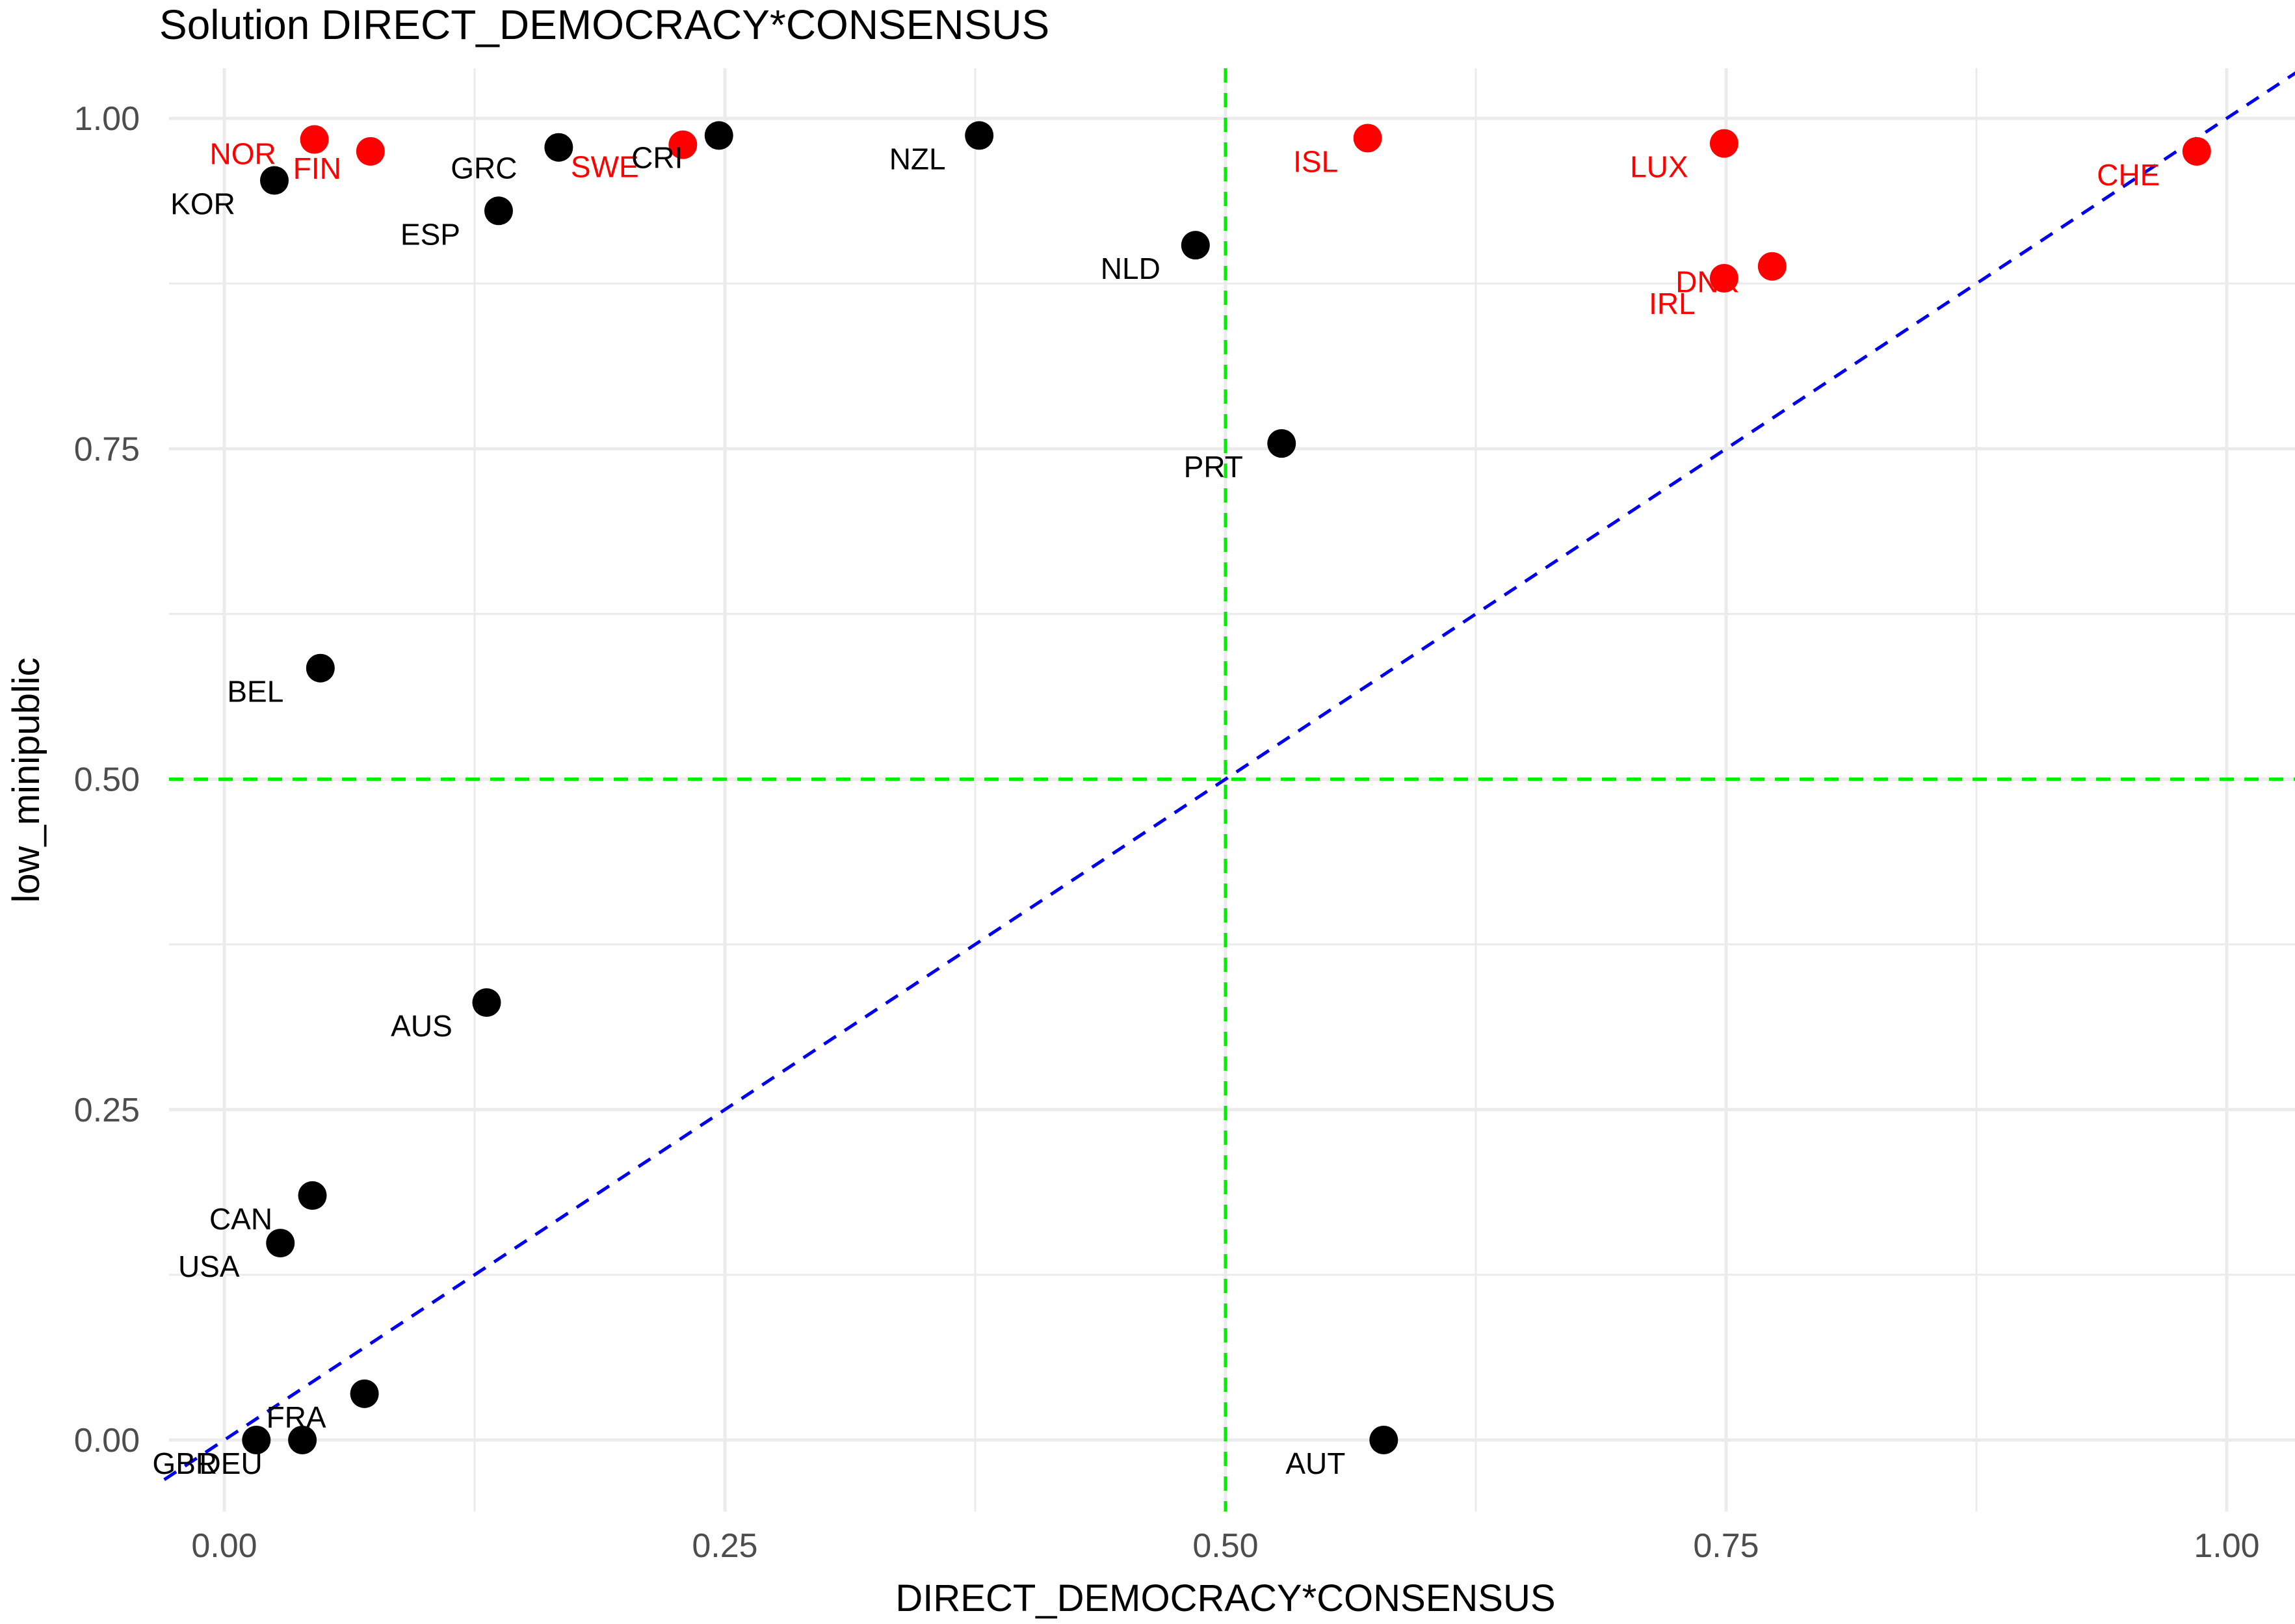 Image resolution: width=2295 pixels, height=1624 pixels. What do you see at coordinates (657, 157) in the screenshot?
I see `point-label-cri: CRI` at bounding box center [657, 157].